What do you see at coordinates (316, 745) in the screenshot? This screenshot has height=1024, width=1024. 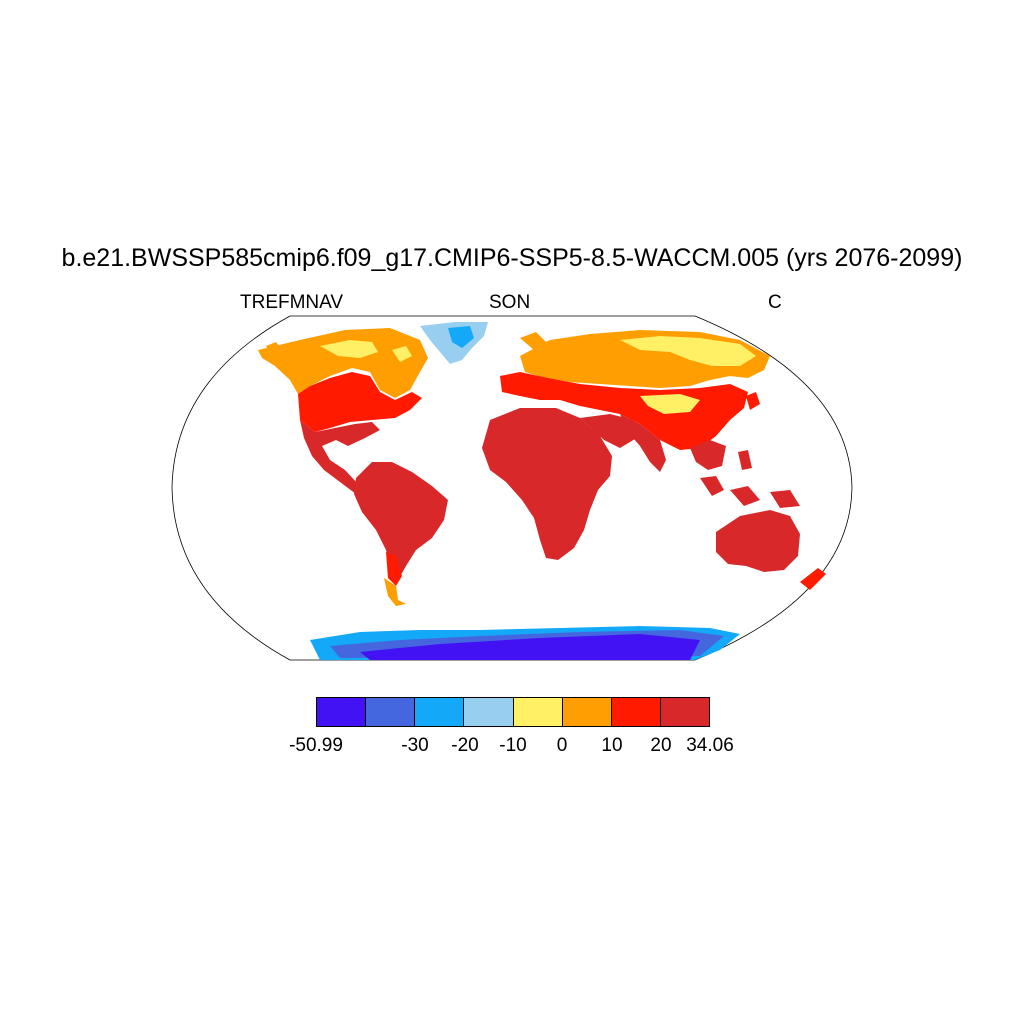 I see `colorbar-tick-label: -50.99` at bounding box center [316, 745].